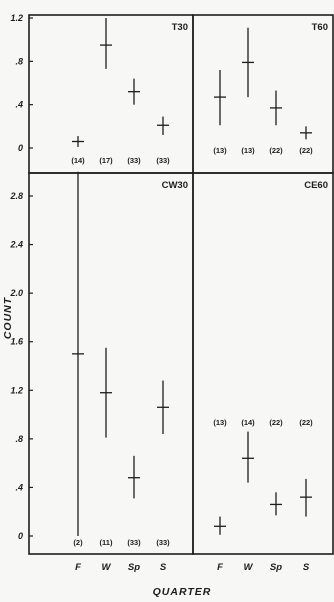  Describe the element at coordinates (306, 422) in the screenshot. I see `sample-size-label-ce60-s: (22)` at that location.